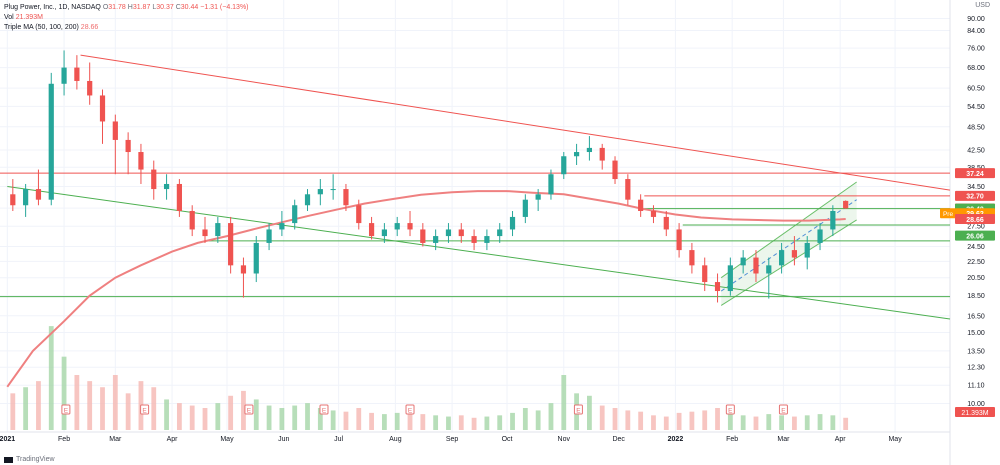 The height and width of the screenshot is (465, 1000). What do you see at coordinates (564, 439) in the screenshot?
I see `x-tick-label: Nov` at bounding box center [564, 439].